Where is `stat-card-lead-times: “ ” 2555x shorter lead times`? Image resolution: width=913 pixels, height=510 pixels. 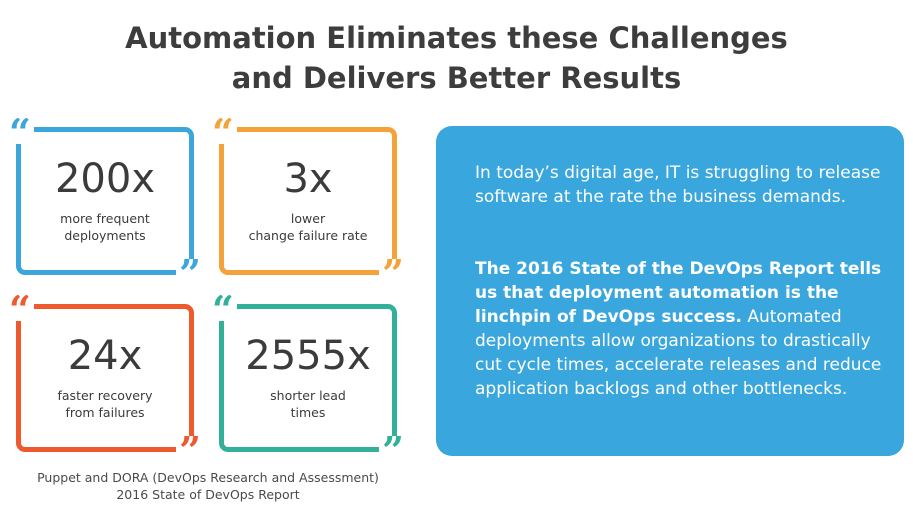 stat-card-lead-times: “ ” 2555x shorter lead times is located at coordinates (308, 378).